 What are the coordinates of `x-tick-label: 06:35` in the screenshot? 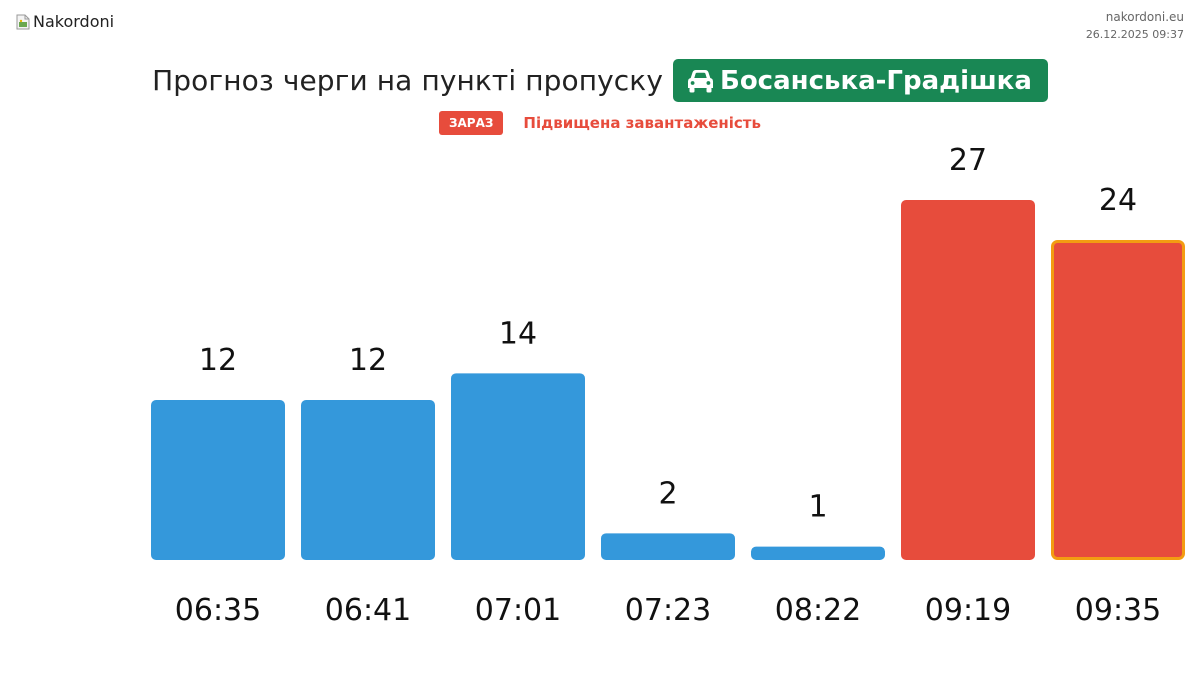 It's located at (218, 610).